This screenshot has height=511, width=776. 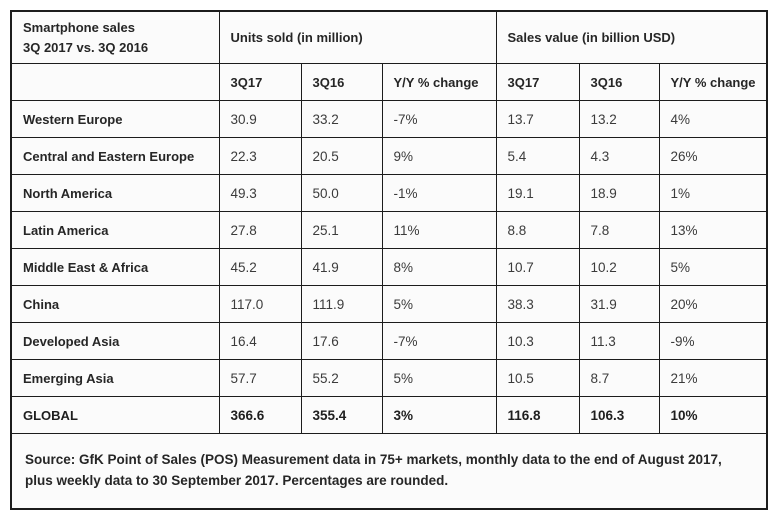 What do you see at coordinates (260, 119) in the screenshot?
I see `units-3q17-cell: 30.9` at bounding box center [260, 119].